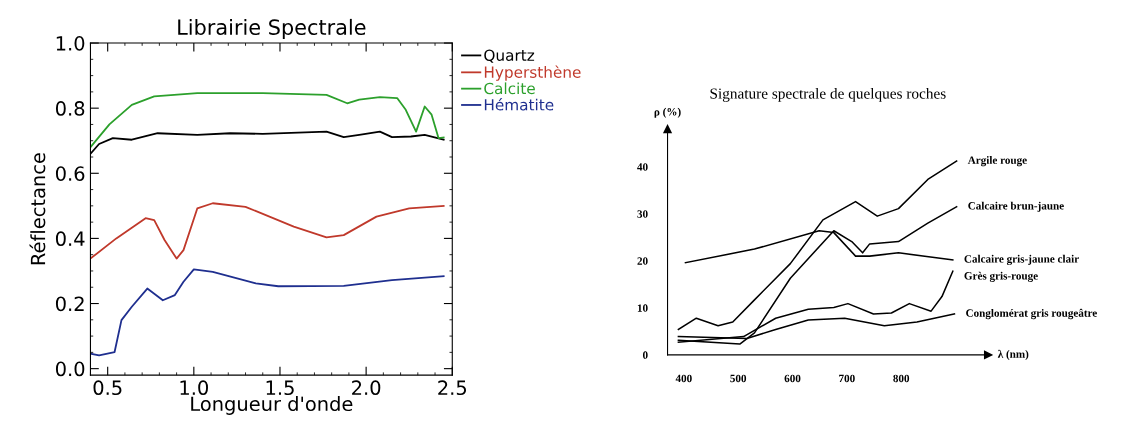 The height and width of the screenshot is (422, 1145). Describe the element at coordinates (70, 239) in the screenshot. I see `y-tick-label: 0.4` at that location.